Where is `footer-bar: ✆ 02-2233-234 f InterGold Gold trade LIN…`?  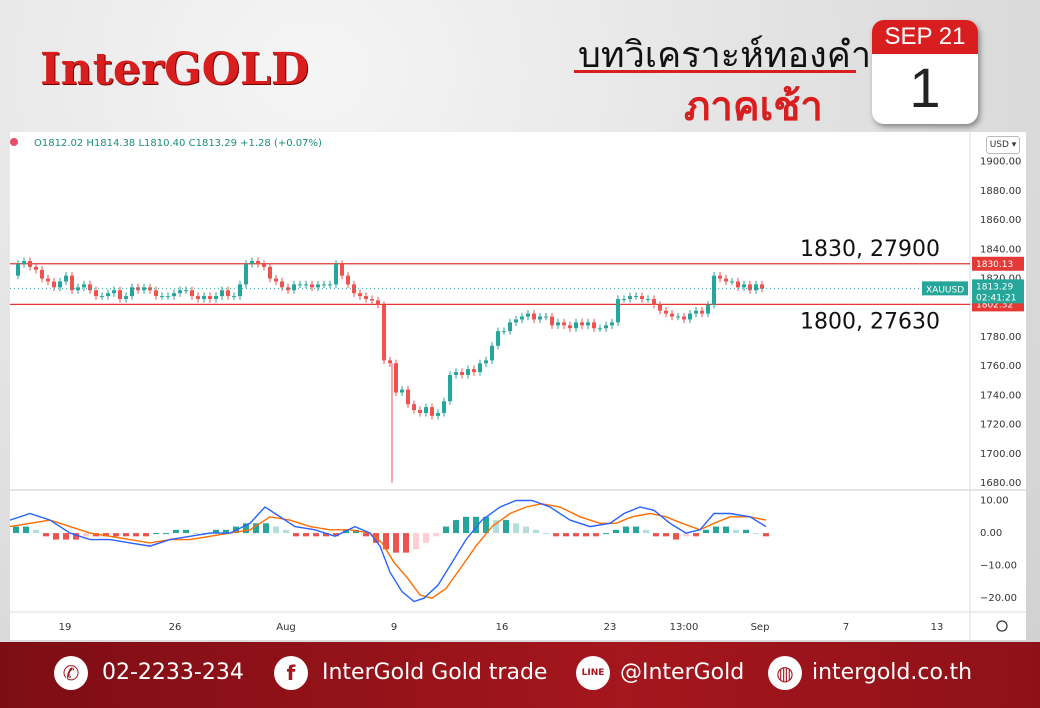 footer-bar: ✆ 02-2233-234 f InterGold Gold trade LIN… is located at coordinates (520, 675).